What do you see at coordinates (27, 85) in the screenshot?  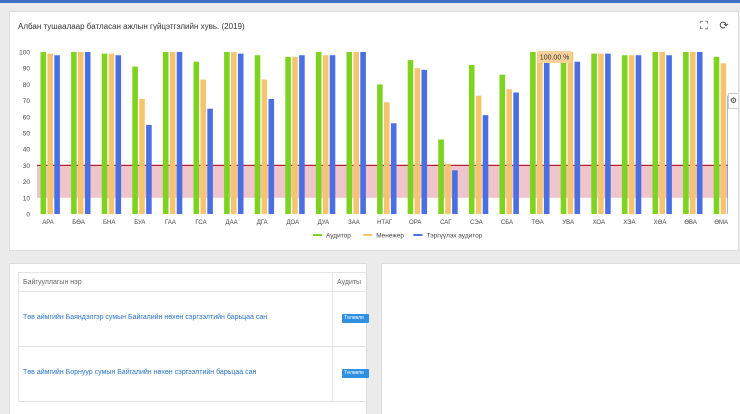 I see `y-tick-label: 80` at bounding box center [27, 85].